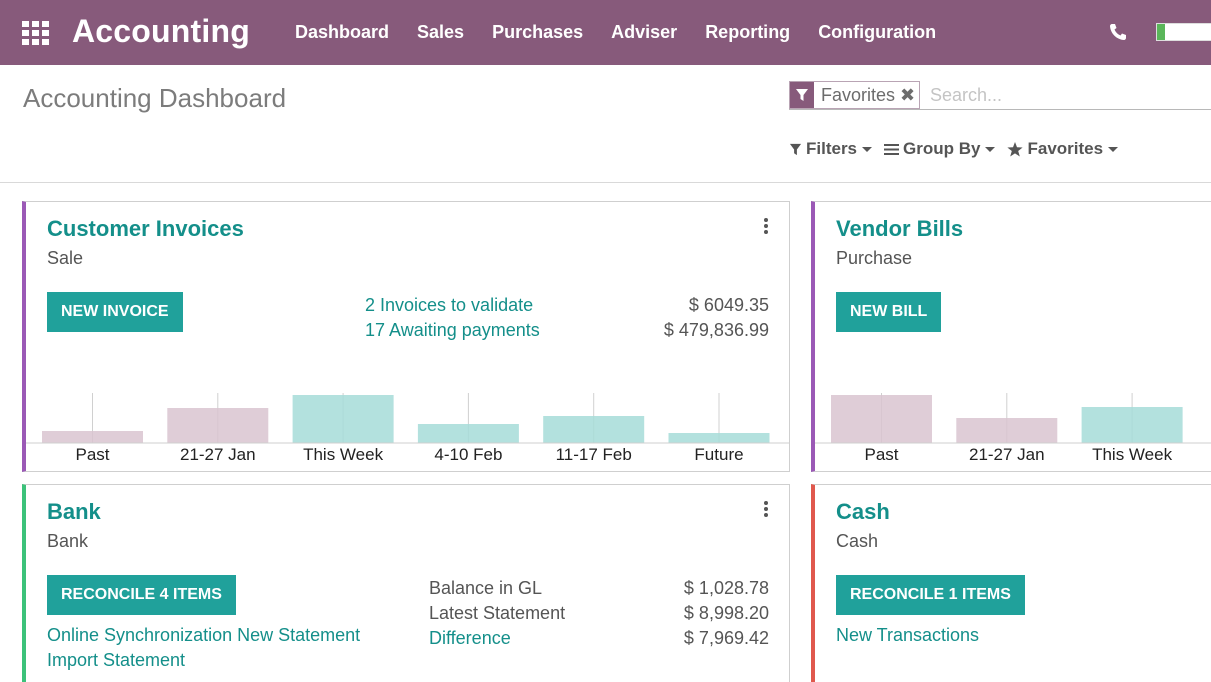  Describe the element at coordinates (74, 511) in the screenshot. I see `card-title: Bank` at that location.